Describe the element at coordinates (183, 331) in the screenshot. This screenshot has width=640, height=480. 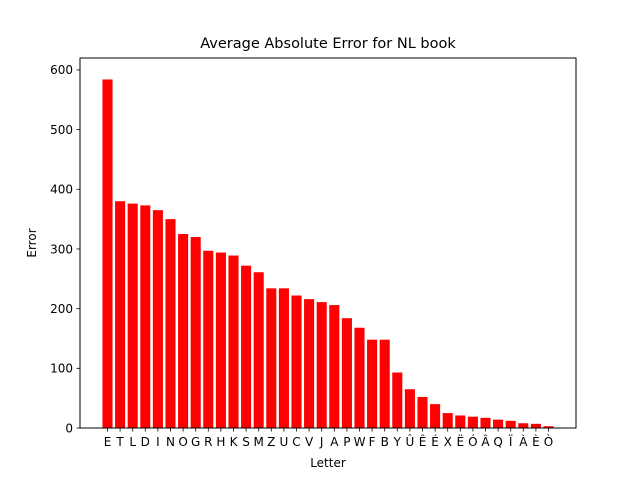
I see `bar-O` at that location.